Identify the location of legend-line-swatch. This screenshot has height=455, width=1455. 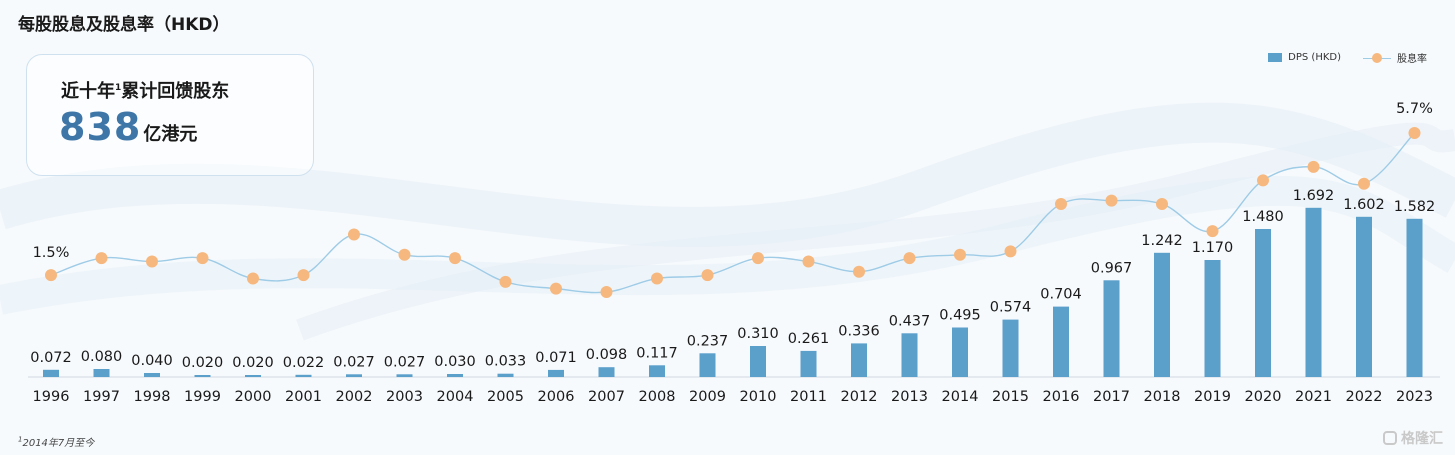
(1377, 57).